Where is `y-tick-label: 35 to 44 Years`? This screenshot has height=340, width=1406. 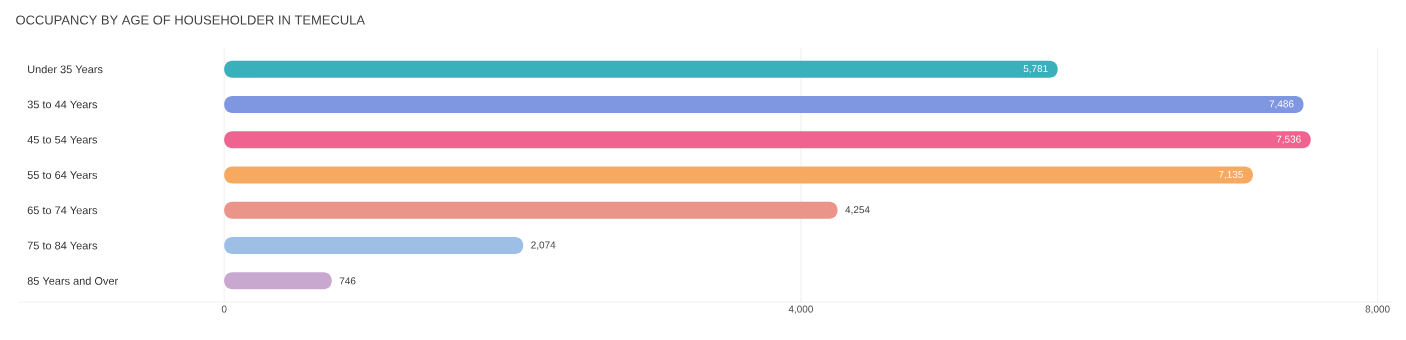
y-tick-label: 35 to 44 Years is located at coordinates (62, 104).